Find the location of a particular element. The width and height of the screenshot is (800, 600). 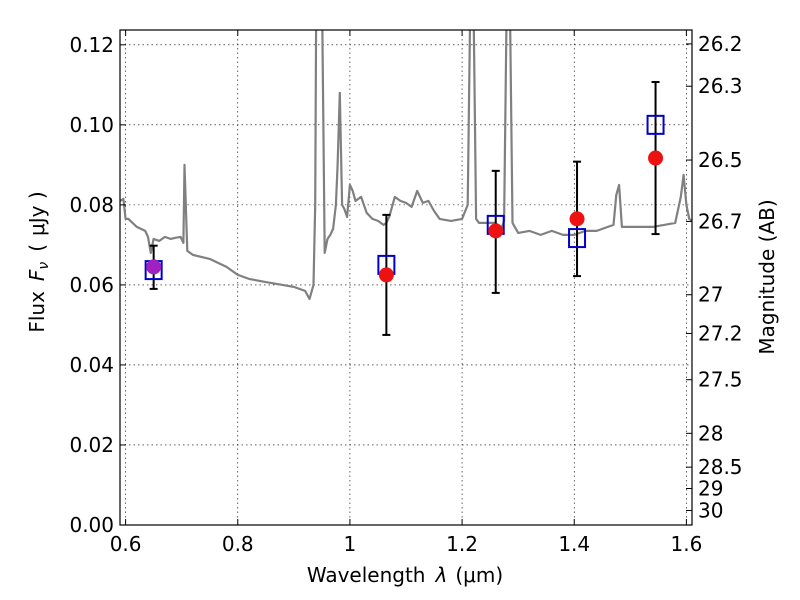

magnitude-tick-label: 26.7 is located at coordinates (720, 221).